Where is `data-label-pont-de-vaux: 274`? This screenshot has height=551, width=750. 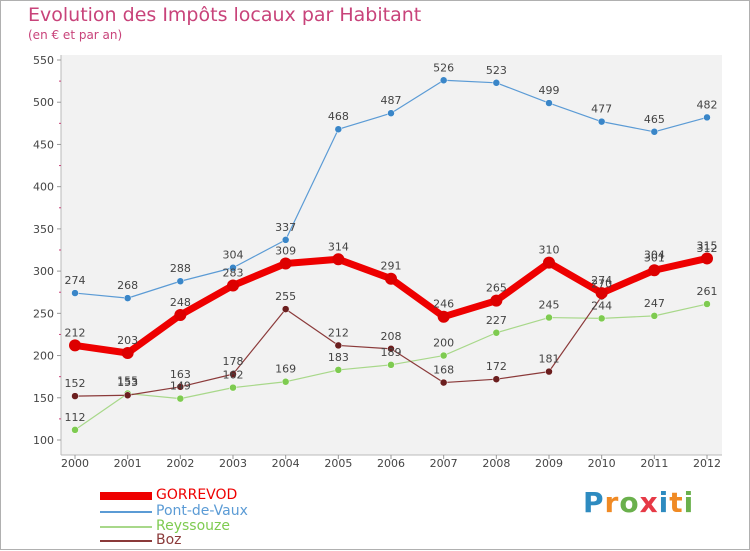
data-label-pont-de-vaux: 274 is located at coordinates (75, 280).